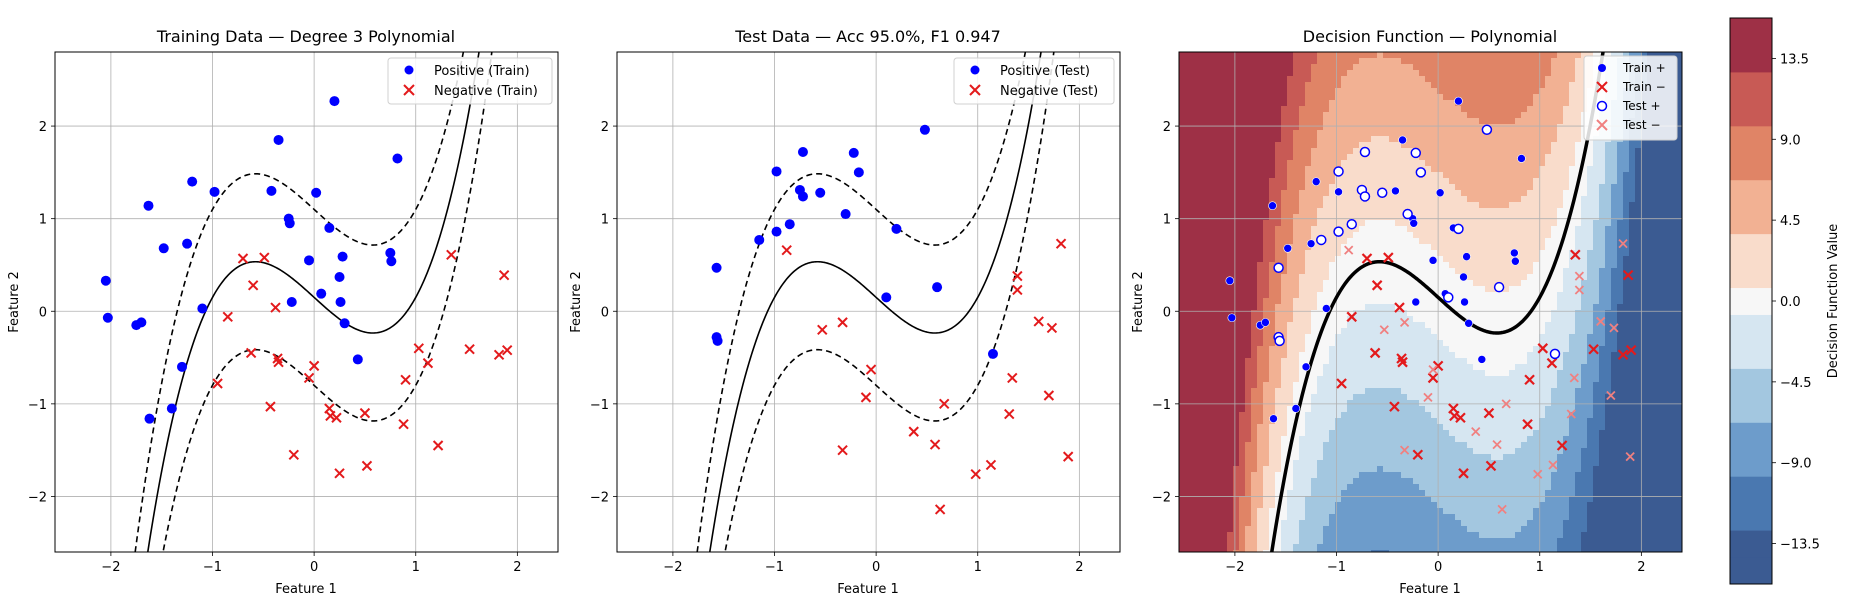  I want to click on x-tick-label: −2, so click(672, 567).